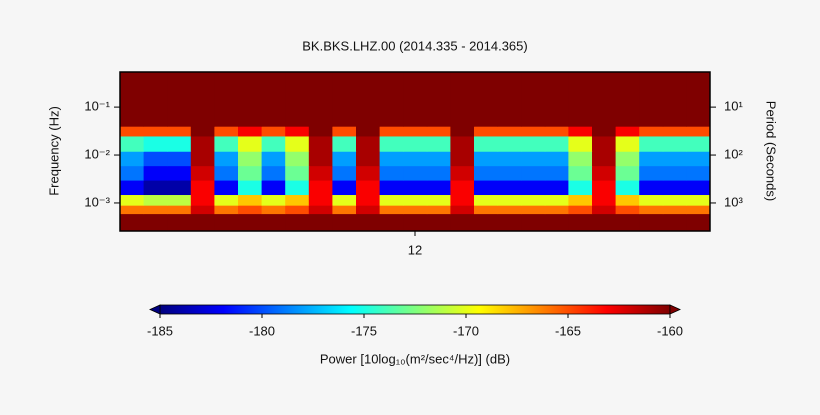  I want to click on colorbar-tick-label: -175, so click(364, 330).